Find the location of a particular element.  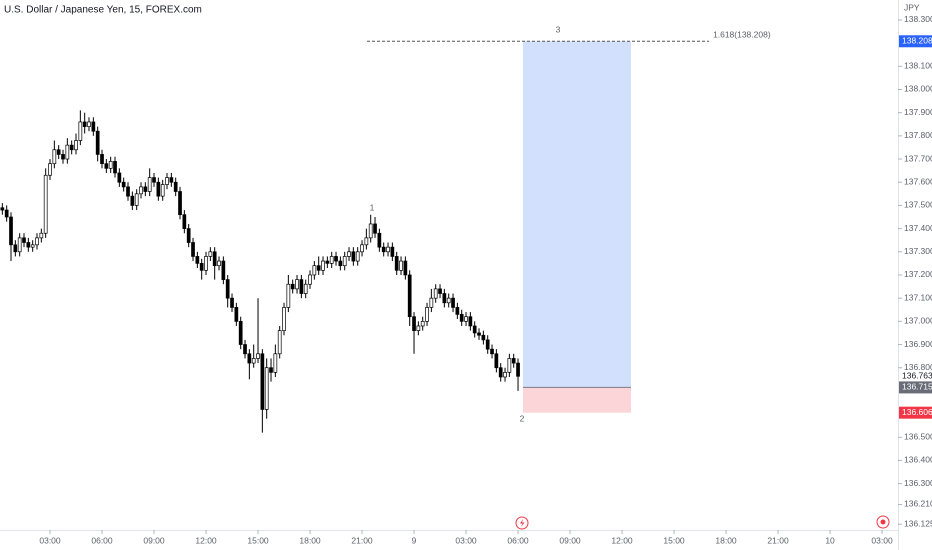

y-tick-label: 137.700 is located at coordinates (918, 158).